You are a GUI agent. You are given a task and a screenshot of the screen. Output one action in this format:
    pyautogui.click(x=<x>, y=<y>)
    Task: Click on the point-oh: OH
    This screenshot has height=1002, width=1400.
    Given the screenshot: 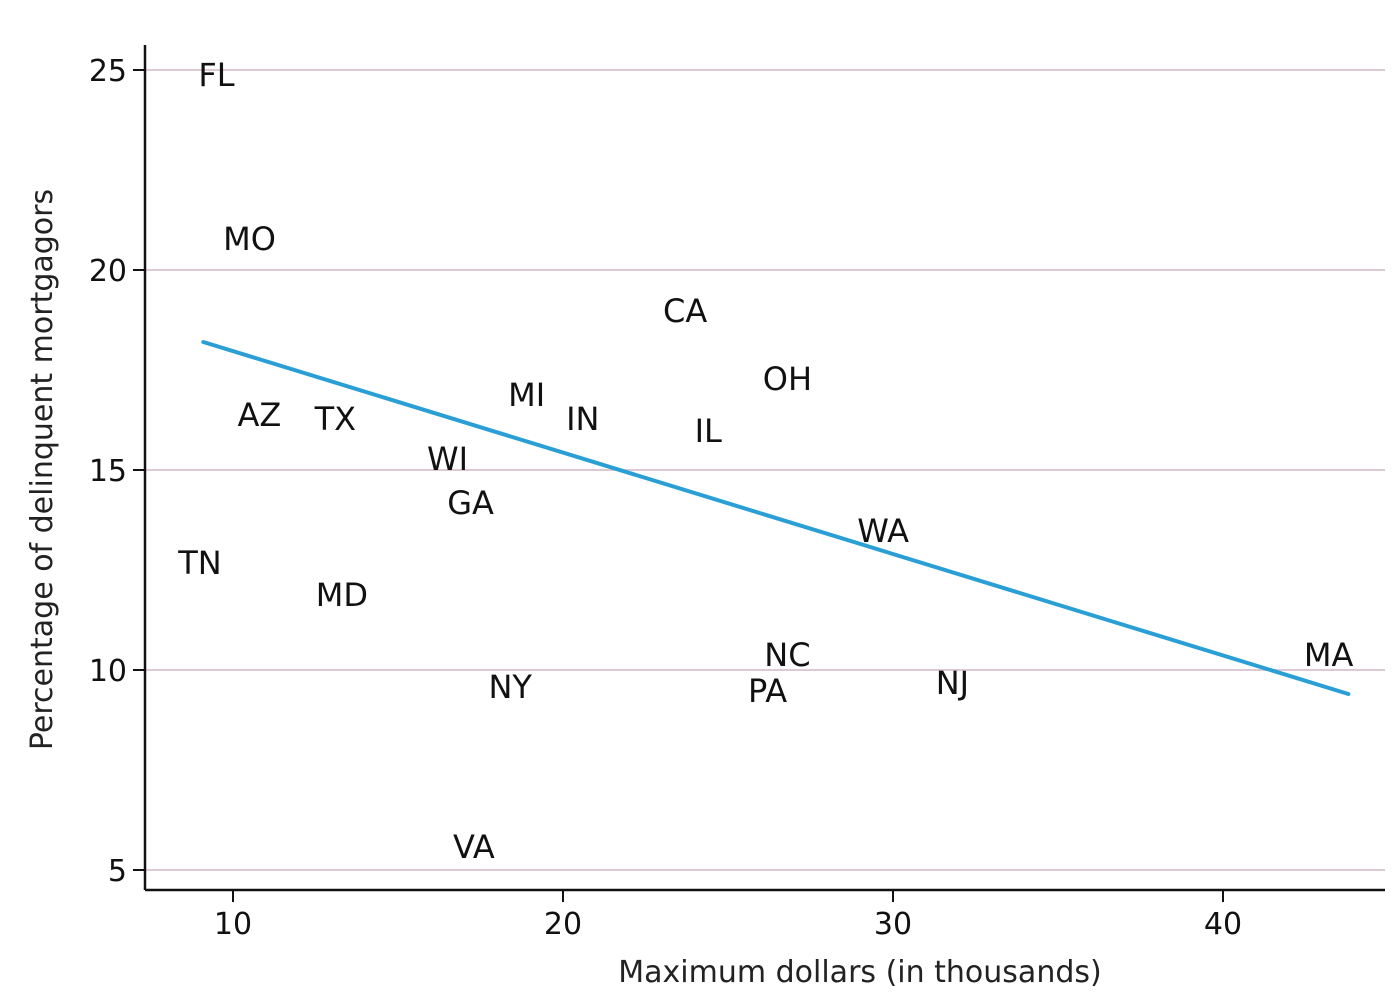 What is the action you would take?
    pyautogui.click(x=787, y=379)
    